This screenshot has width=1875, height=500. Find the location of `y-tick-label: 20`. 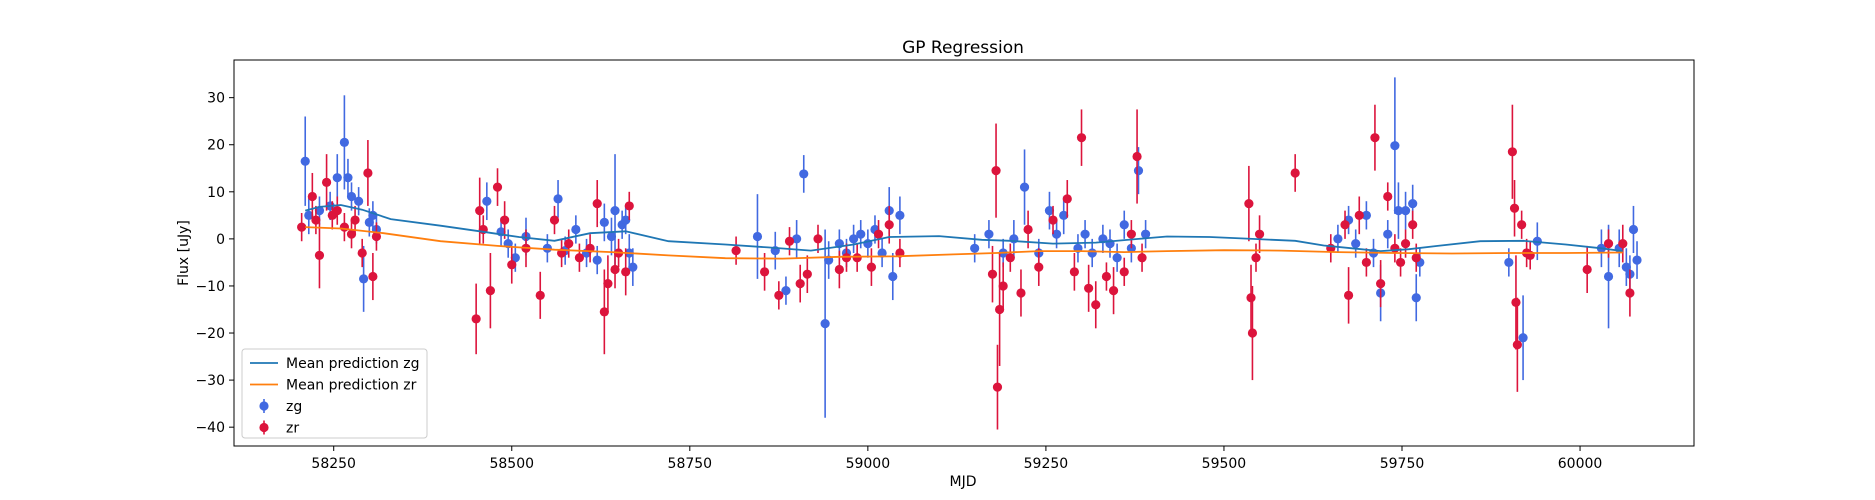

y-tick-label: 20 is located at coordinates (216, 146).